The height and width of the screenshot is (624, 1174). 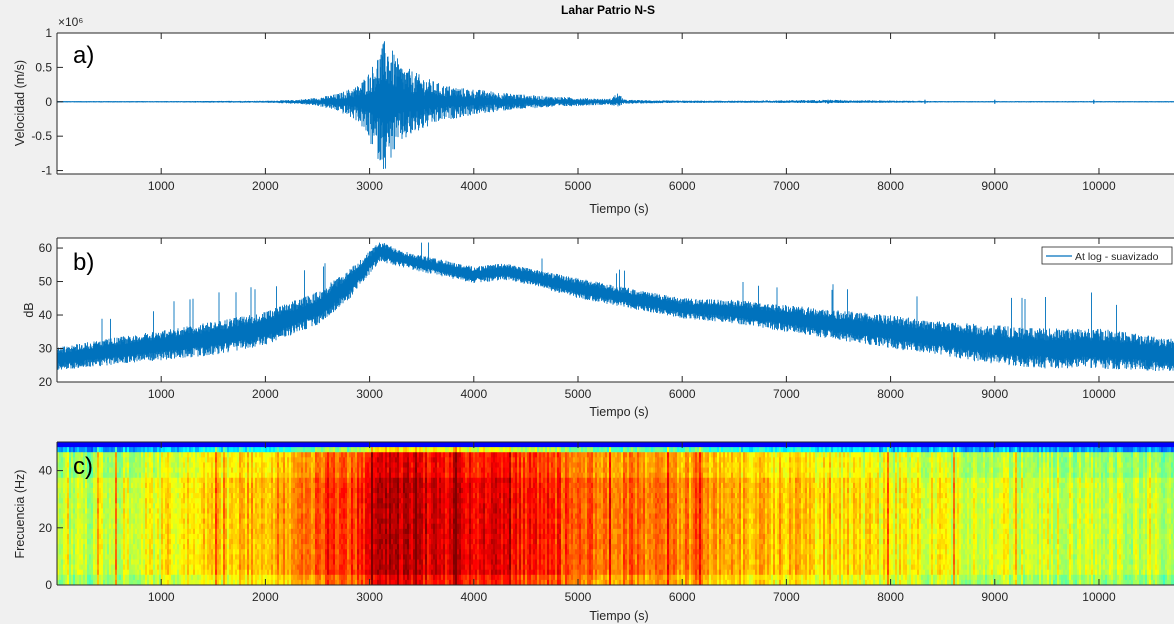 I want to click on x-tick-label: 4000, so click(x=473, y=186).